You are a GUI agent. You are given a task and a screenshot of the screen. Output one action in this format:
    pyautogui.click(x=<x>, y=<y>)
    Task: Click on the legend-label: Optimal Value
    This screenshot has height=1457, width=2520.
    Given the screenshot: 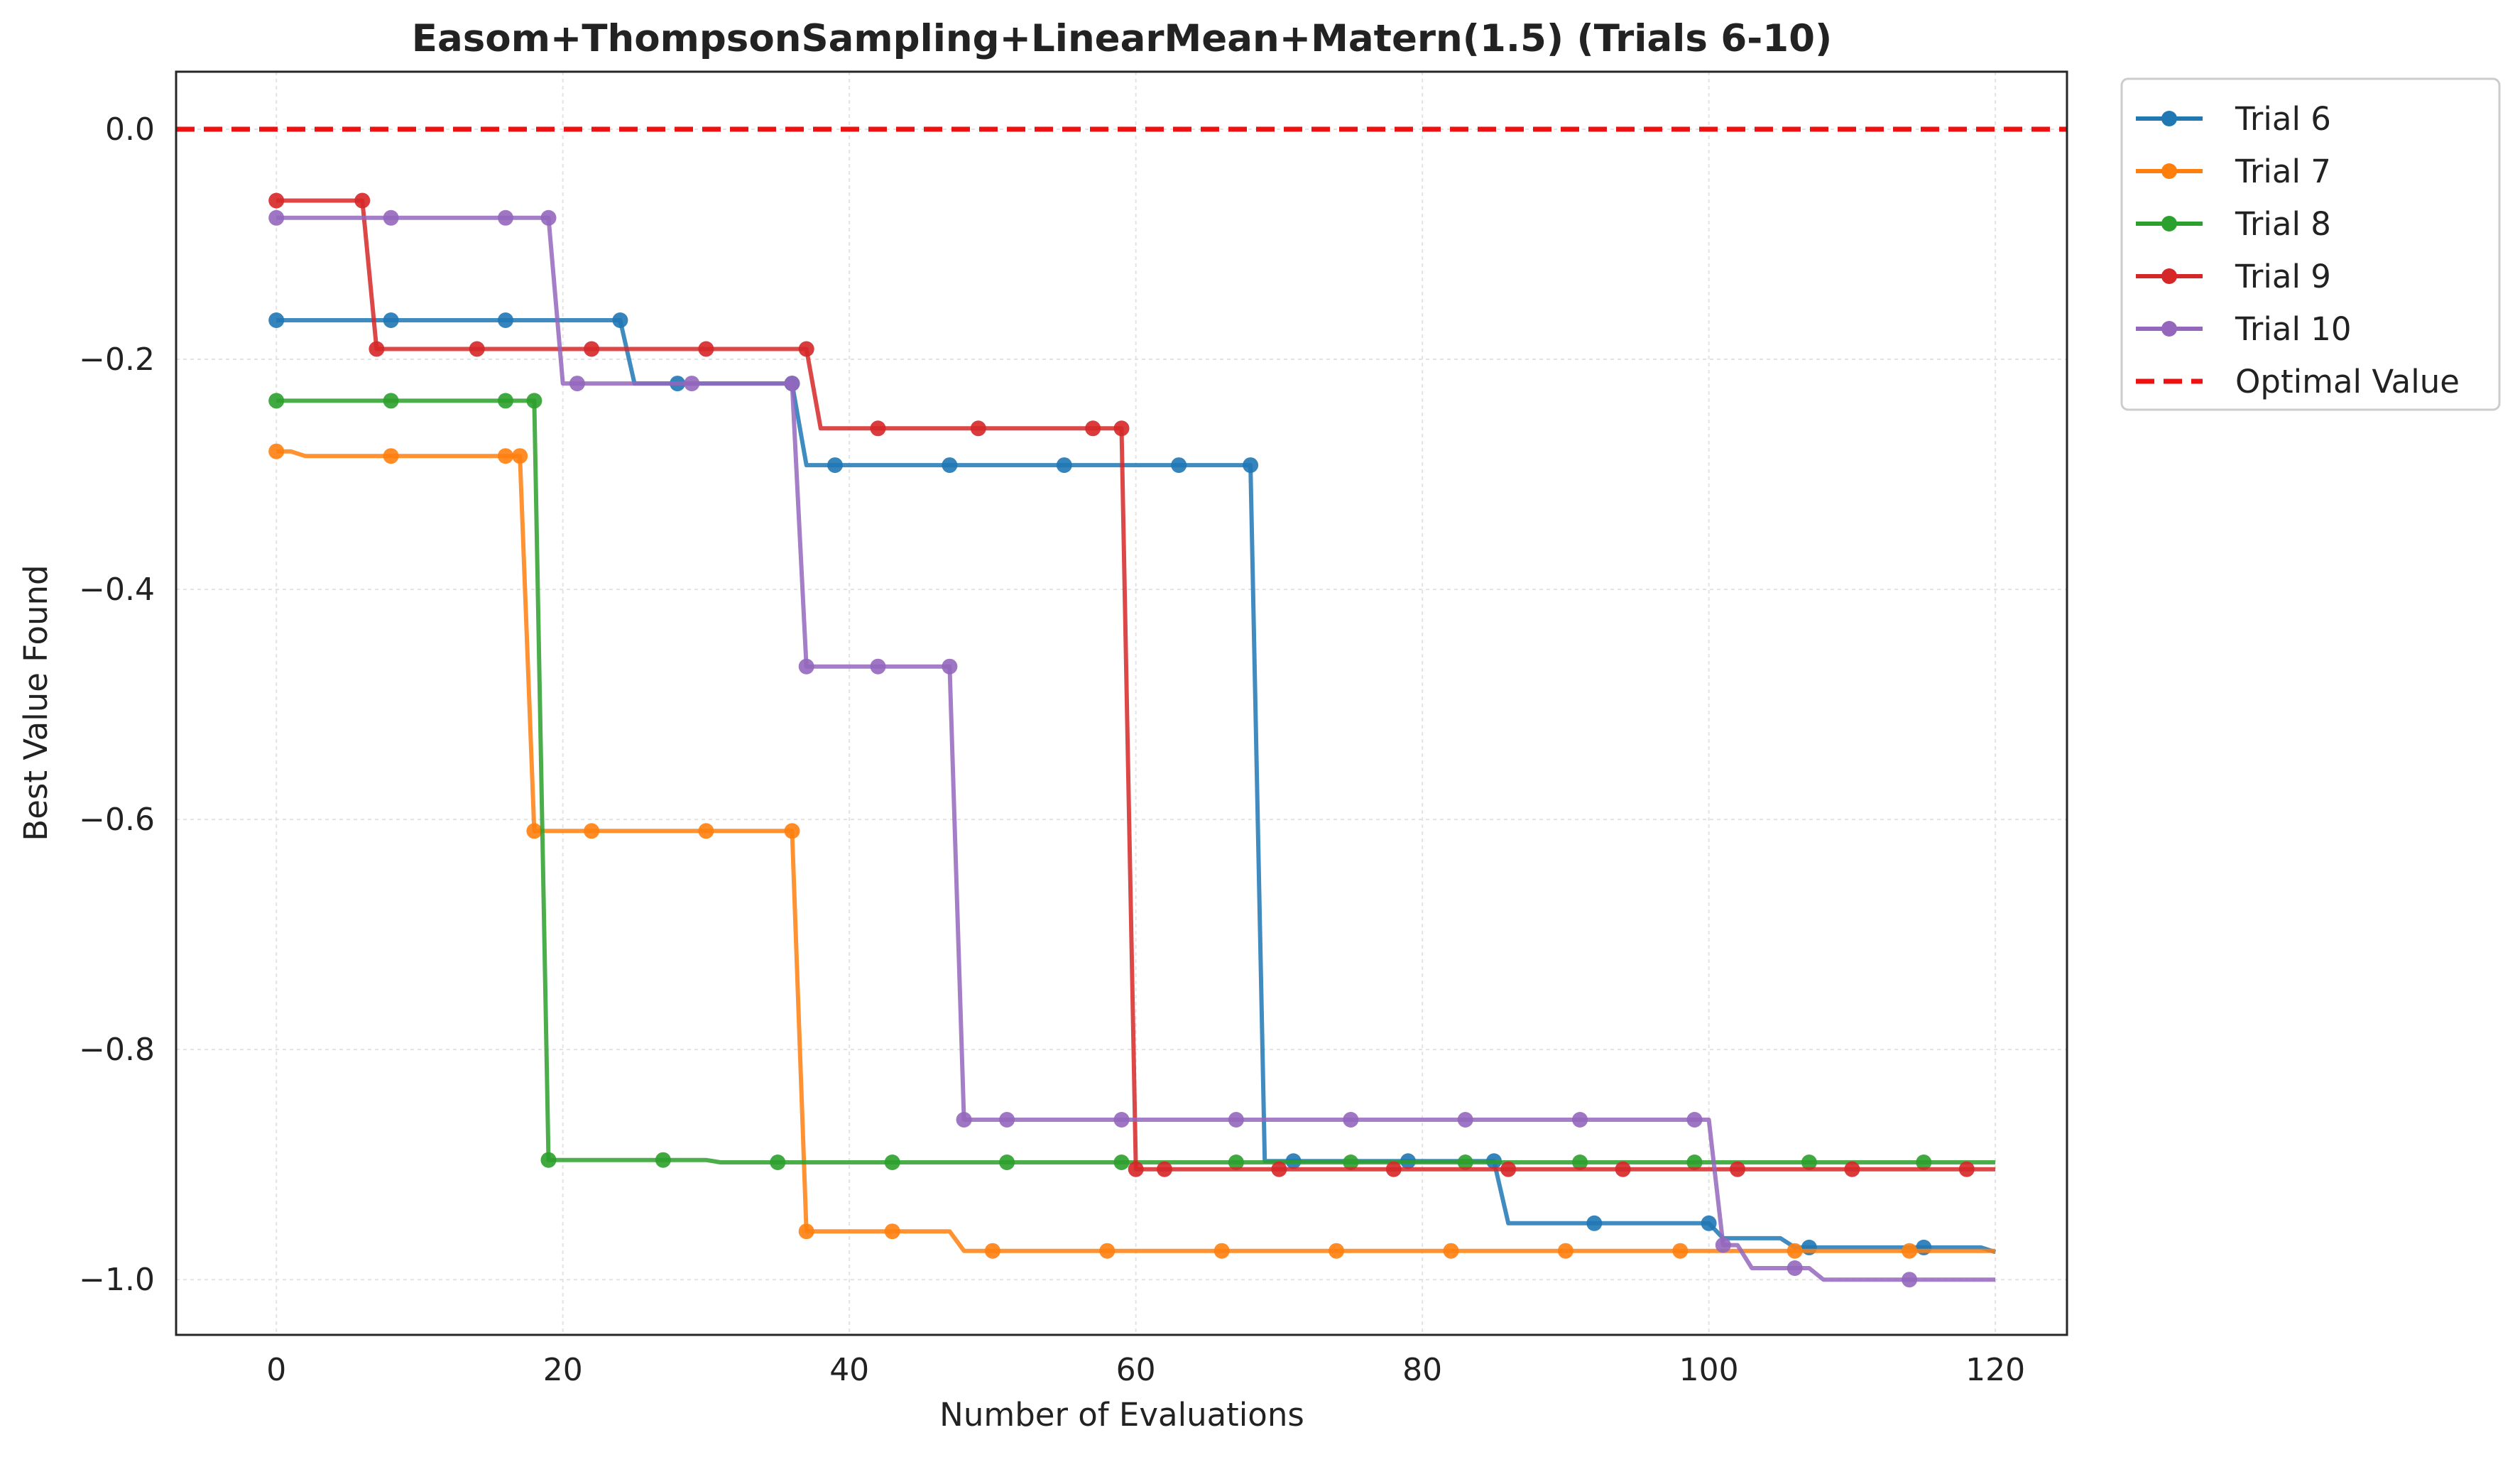 What is the action you would take?
    pyautogui.click(x=2347, y=381)
    